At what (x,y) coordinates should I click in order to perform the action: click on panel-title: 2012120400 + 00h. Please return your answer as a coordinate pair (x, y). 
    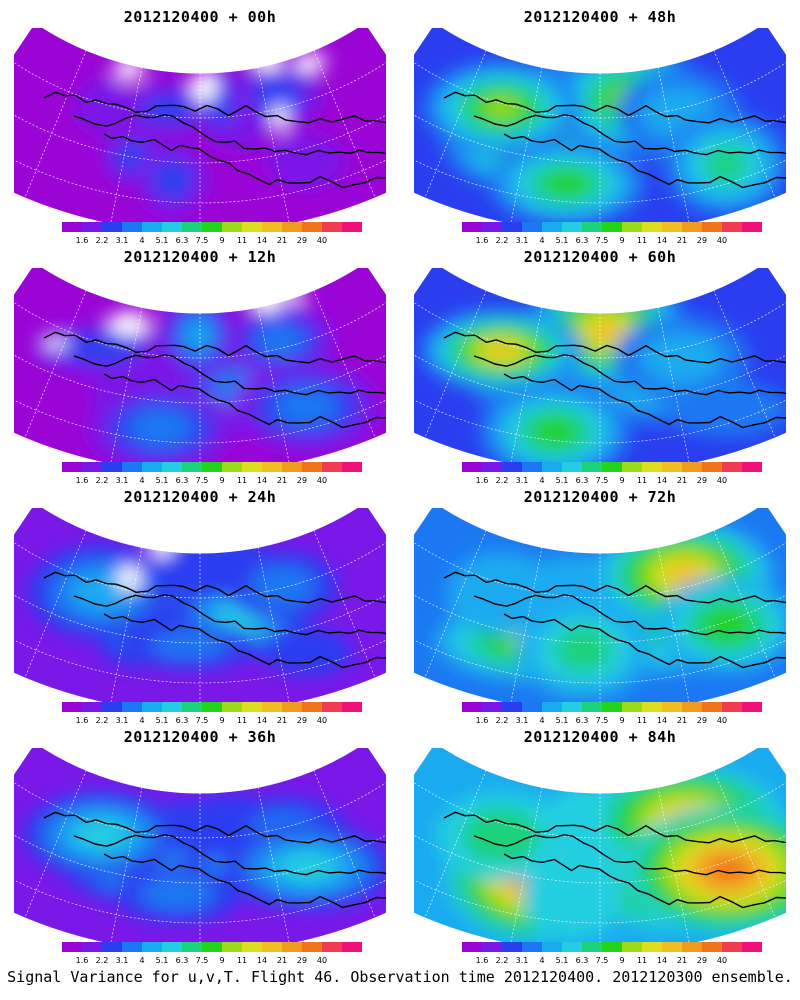
    Looking at the image, I should click on (200, 17).